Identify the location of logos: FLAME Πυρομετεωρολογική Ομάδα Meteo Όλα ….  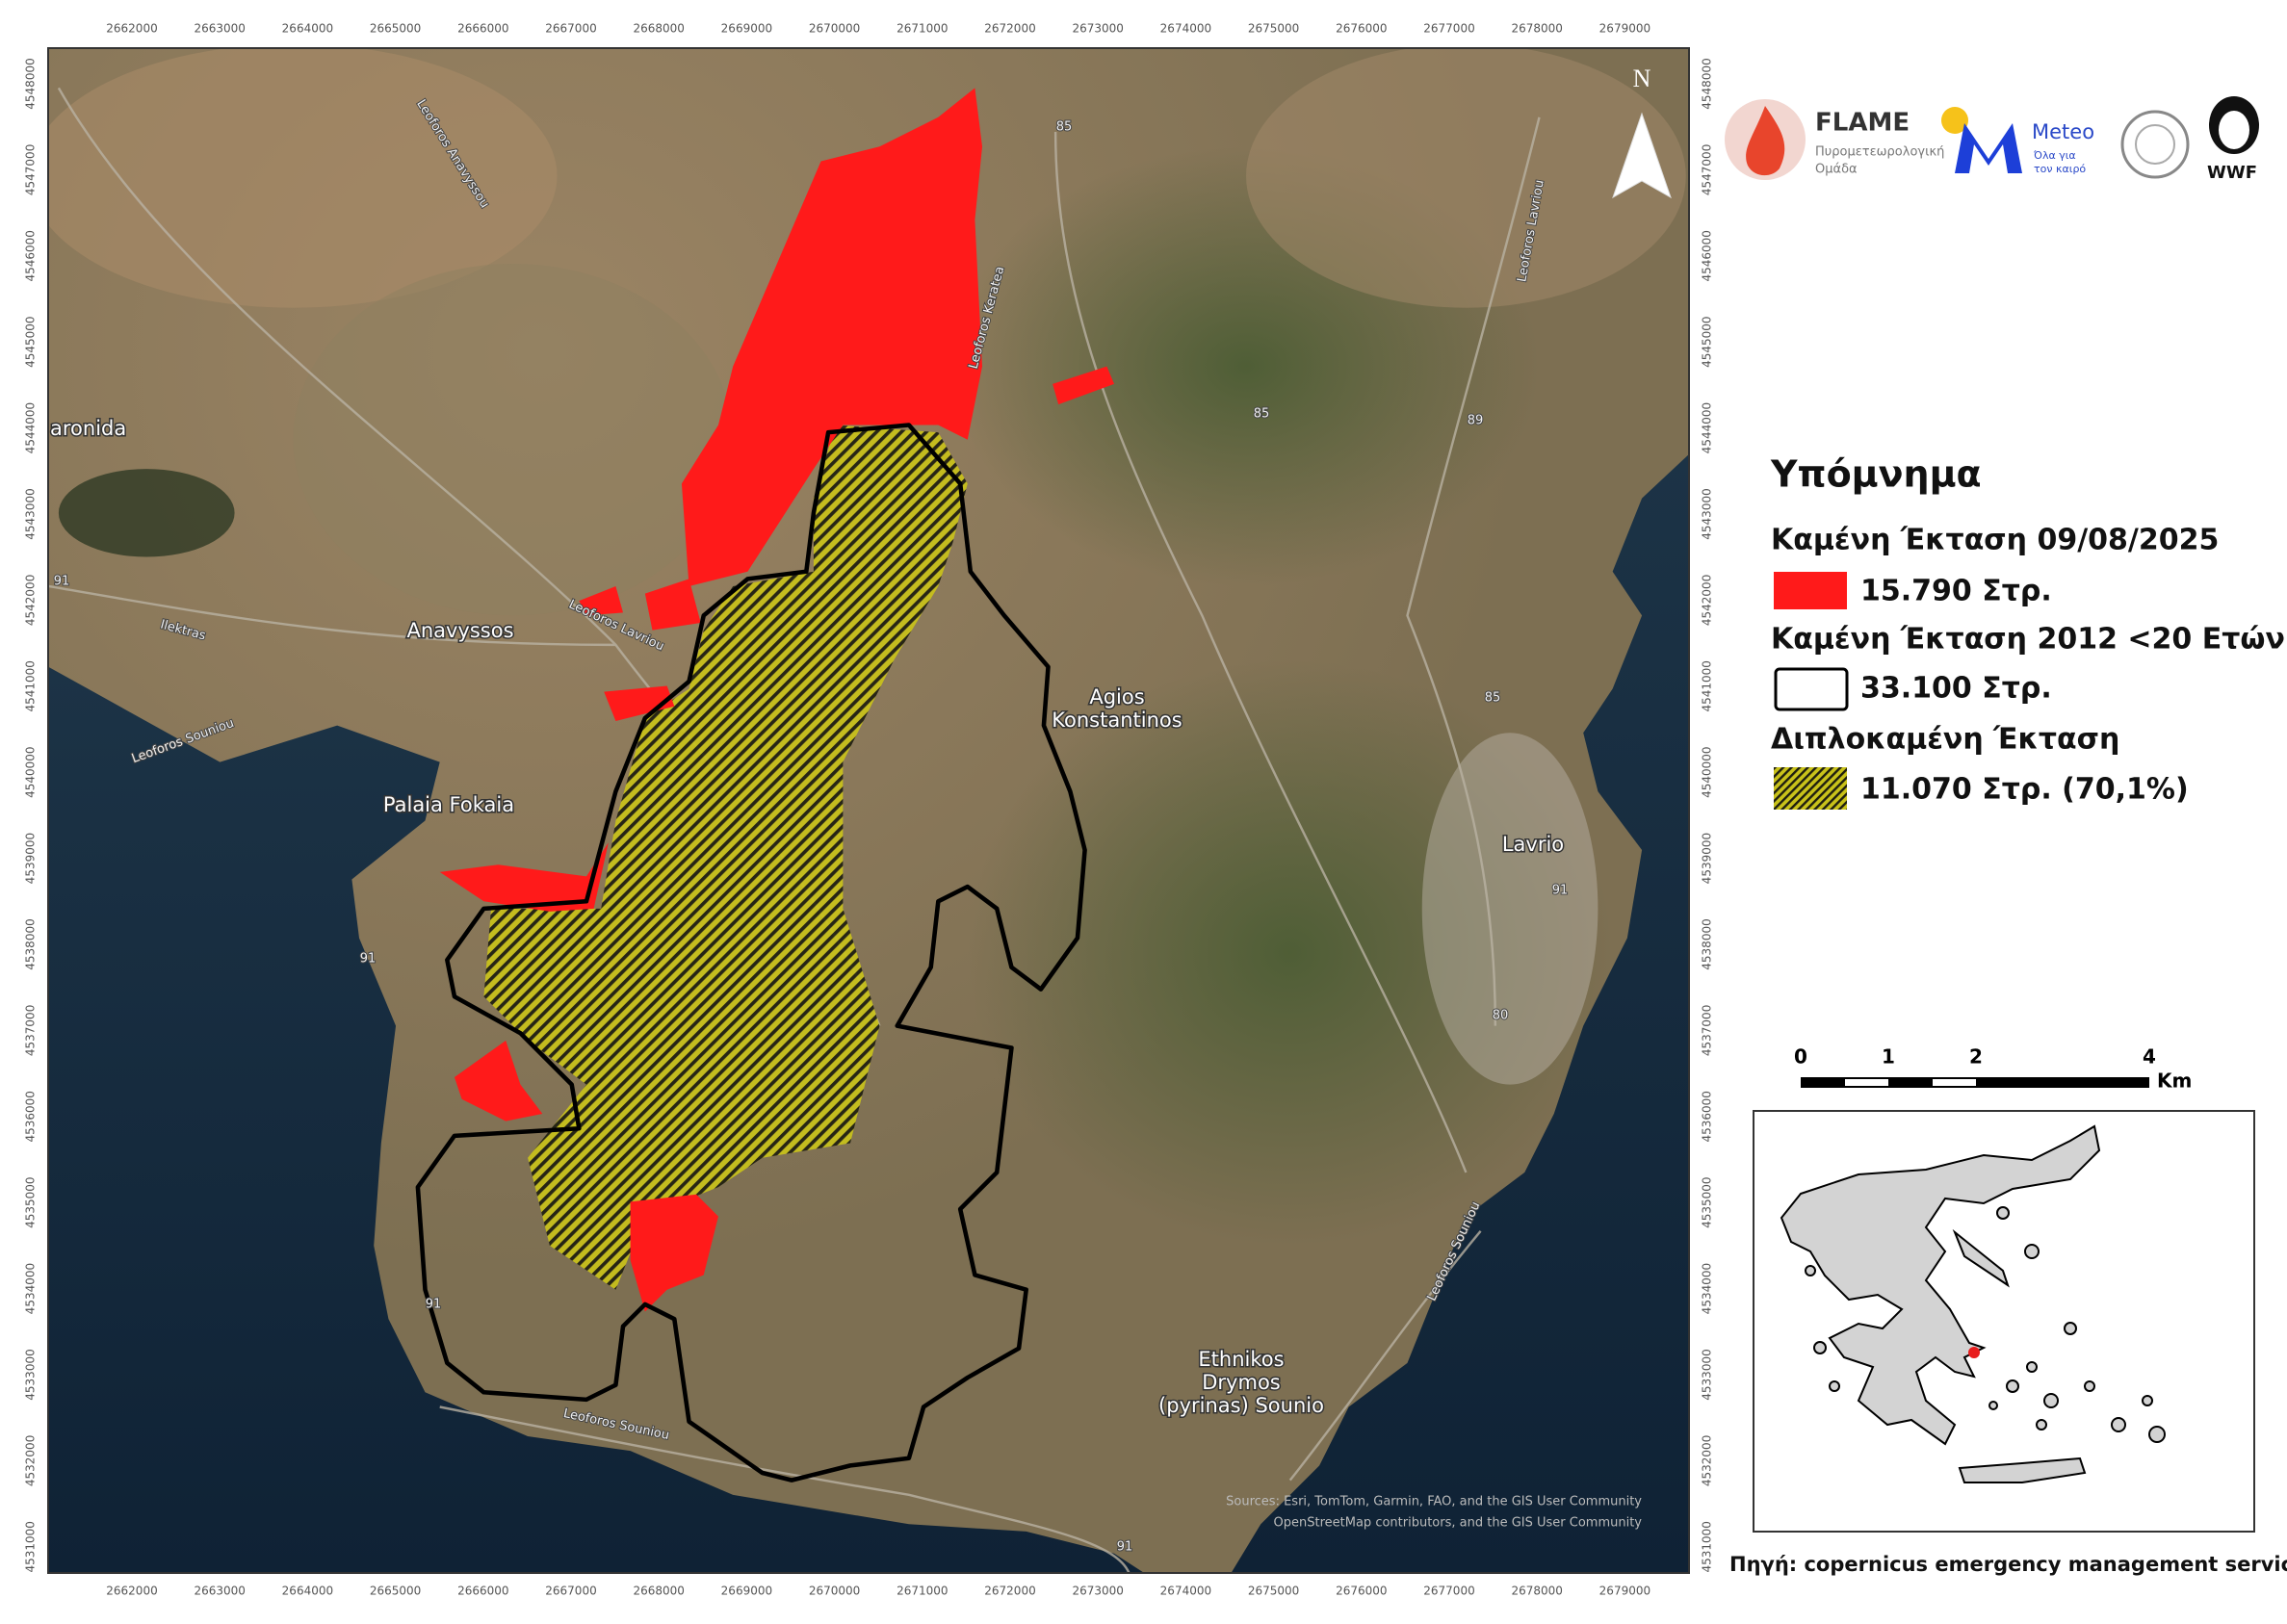
(1992, 139).